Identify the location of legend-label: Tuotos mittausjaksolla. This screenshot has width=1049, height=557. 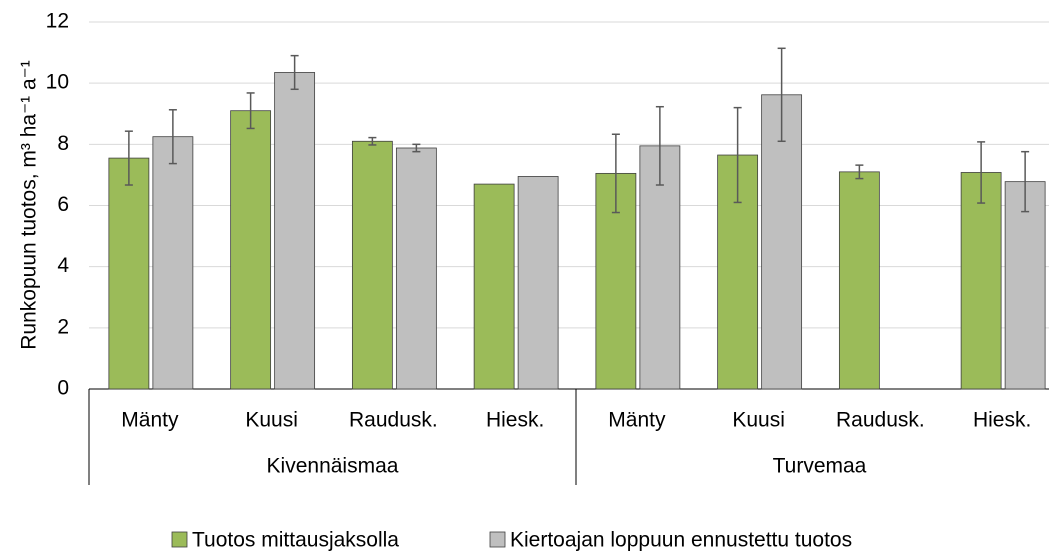
(295, 540).